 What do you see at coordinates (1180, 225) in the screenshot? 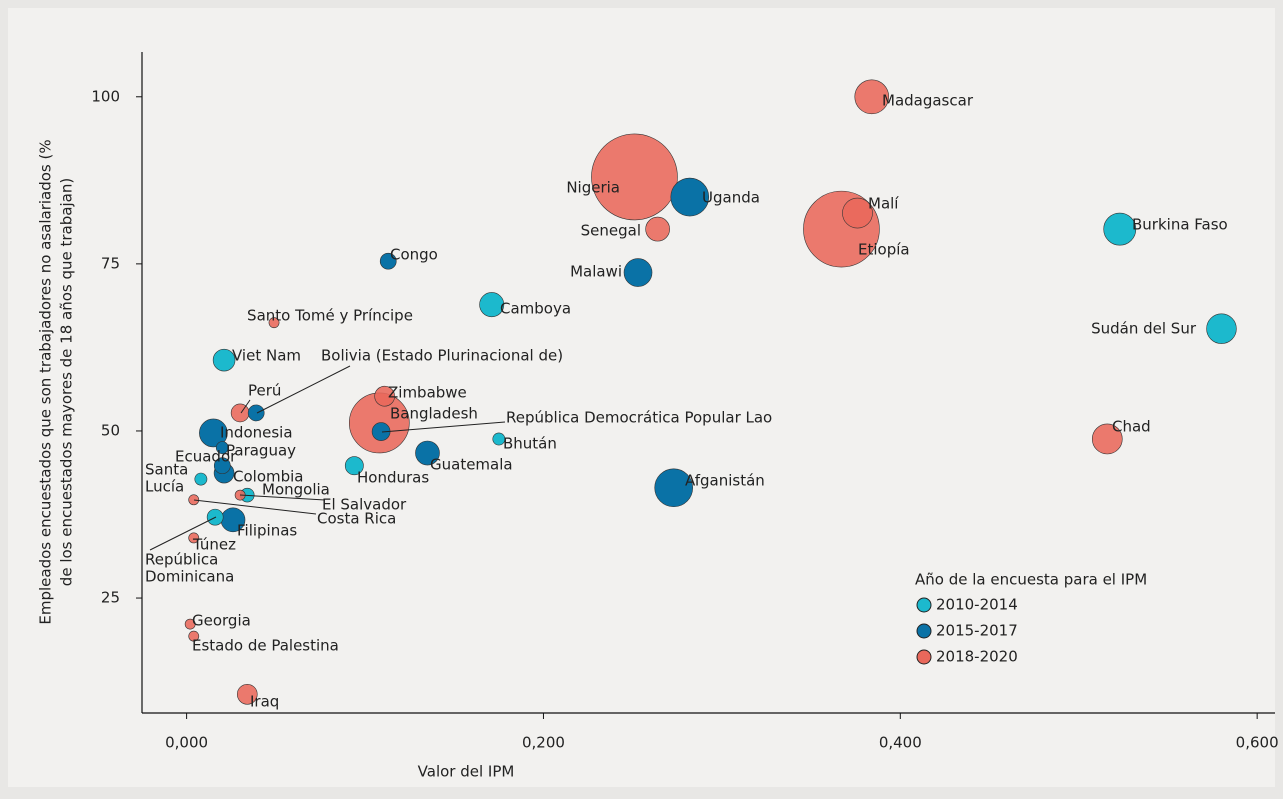
I see `point-label: Burkina Faso` at bounding box center [1180, 225].